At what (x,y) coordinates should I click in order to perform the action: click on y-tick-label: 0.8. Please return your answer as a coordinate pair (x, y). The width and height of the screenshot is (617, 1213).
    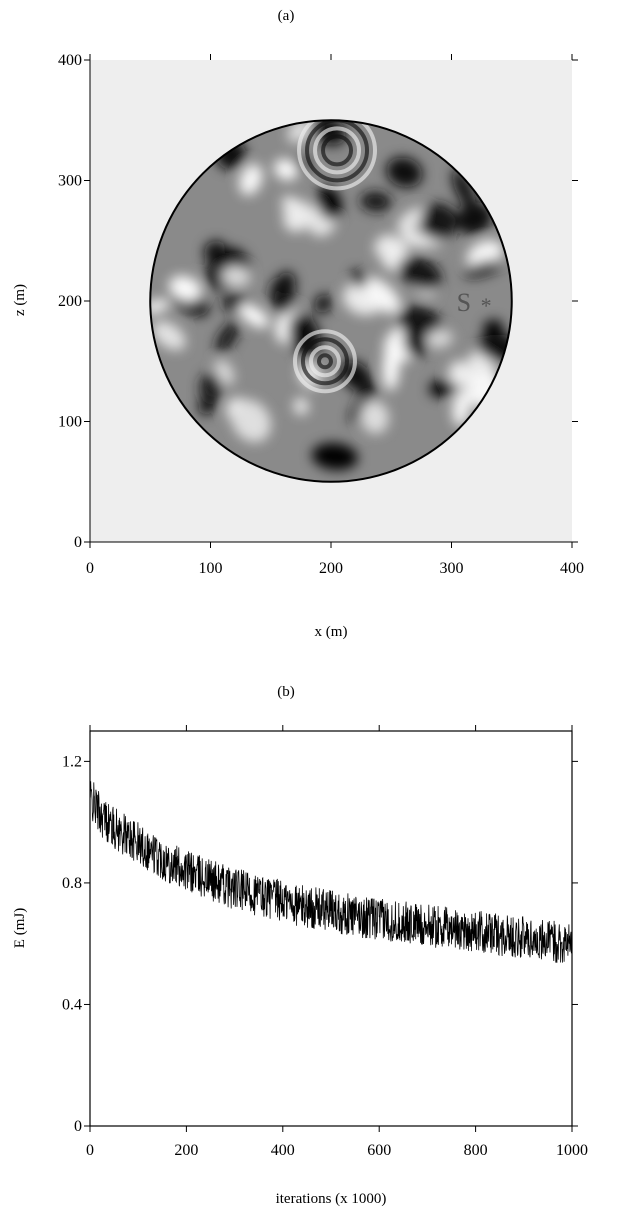
    Looking at the image, I should click on (72, 883).